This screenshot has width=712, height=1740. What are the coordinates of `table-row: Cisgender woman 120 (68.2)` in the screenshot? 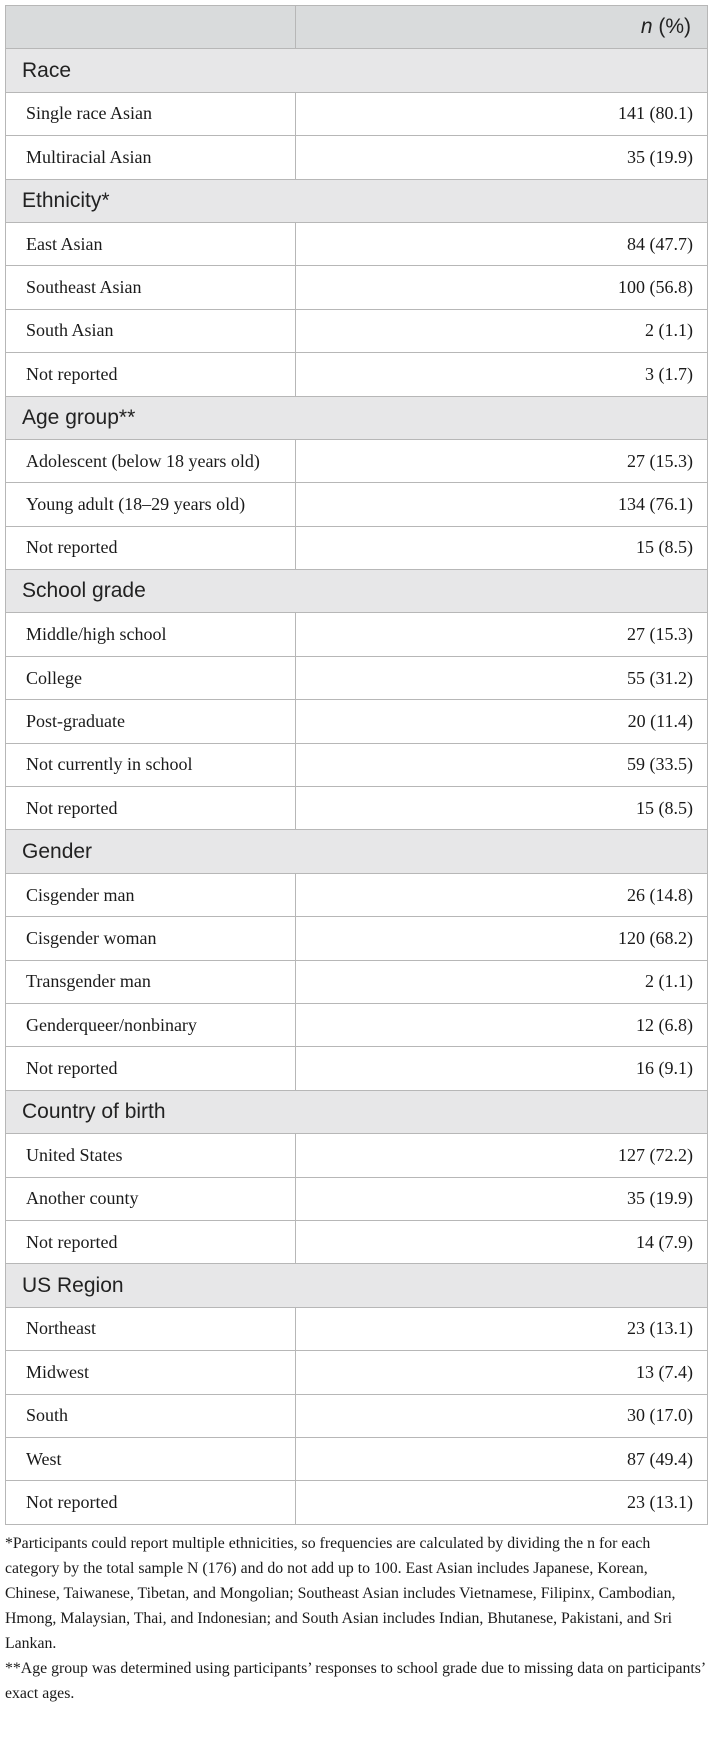 It's located at (356, 938).